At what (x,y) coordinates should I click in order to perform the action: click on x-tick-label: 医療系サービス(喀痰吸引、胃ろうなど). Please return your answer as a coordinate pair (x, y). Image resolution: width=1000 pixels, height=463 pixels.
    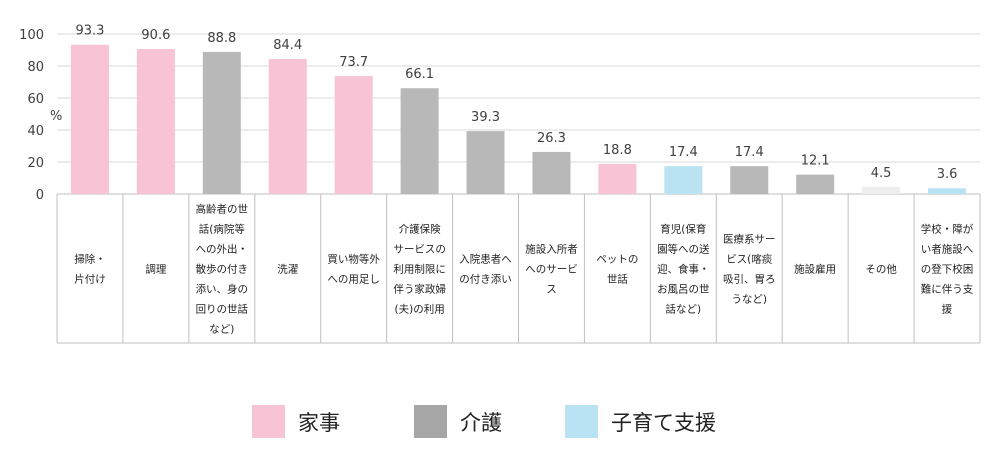
    Looking at the image, I should click on (749, 269).